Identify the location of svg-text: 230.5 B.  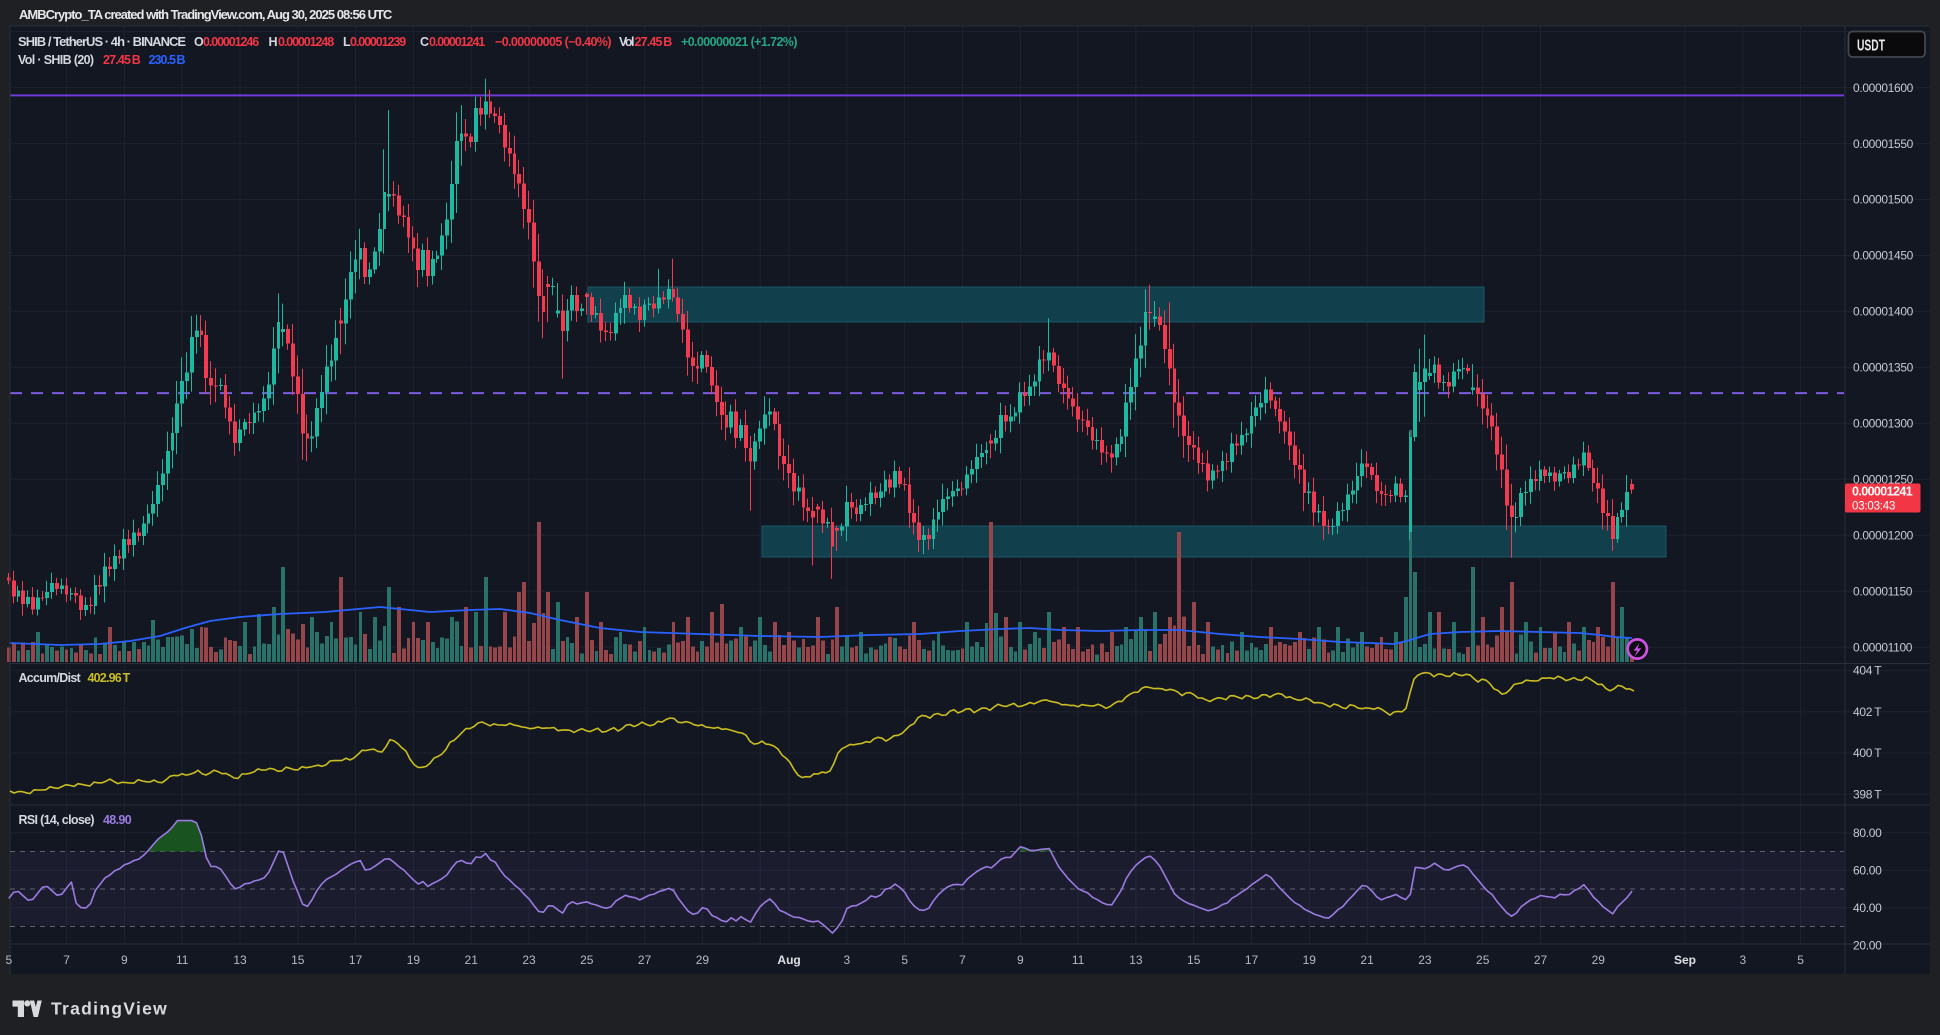
(167, 60).